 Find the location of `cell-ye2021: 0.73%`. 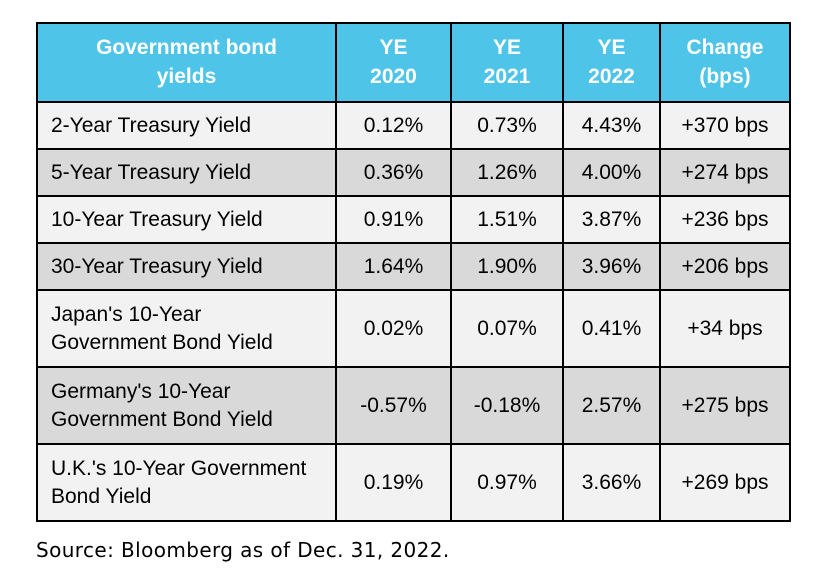

cell-ye2021: 0.73% is located at coordinates (507, 125).